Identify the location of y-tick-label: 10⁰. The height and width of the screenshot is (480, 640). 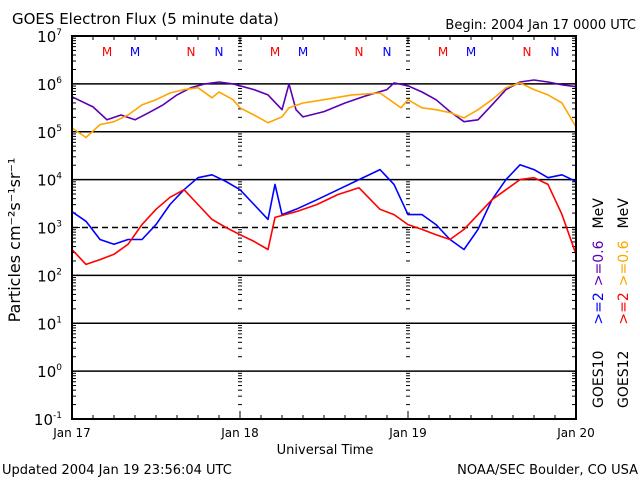
(49, 372).